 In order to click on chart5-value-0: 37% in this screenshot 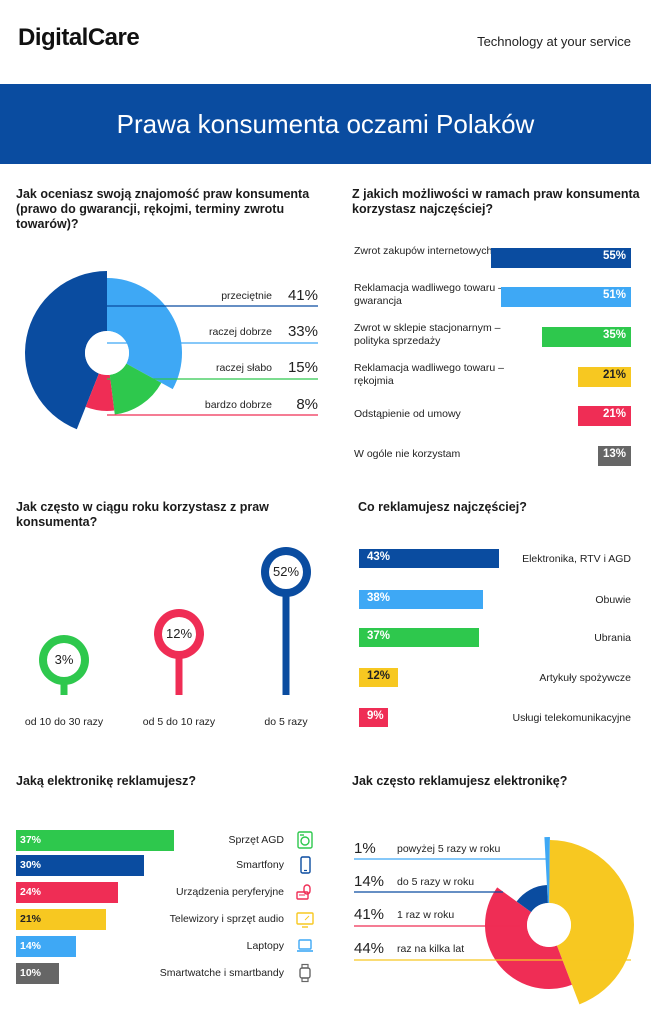, I will do `click(31, 840)`.